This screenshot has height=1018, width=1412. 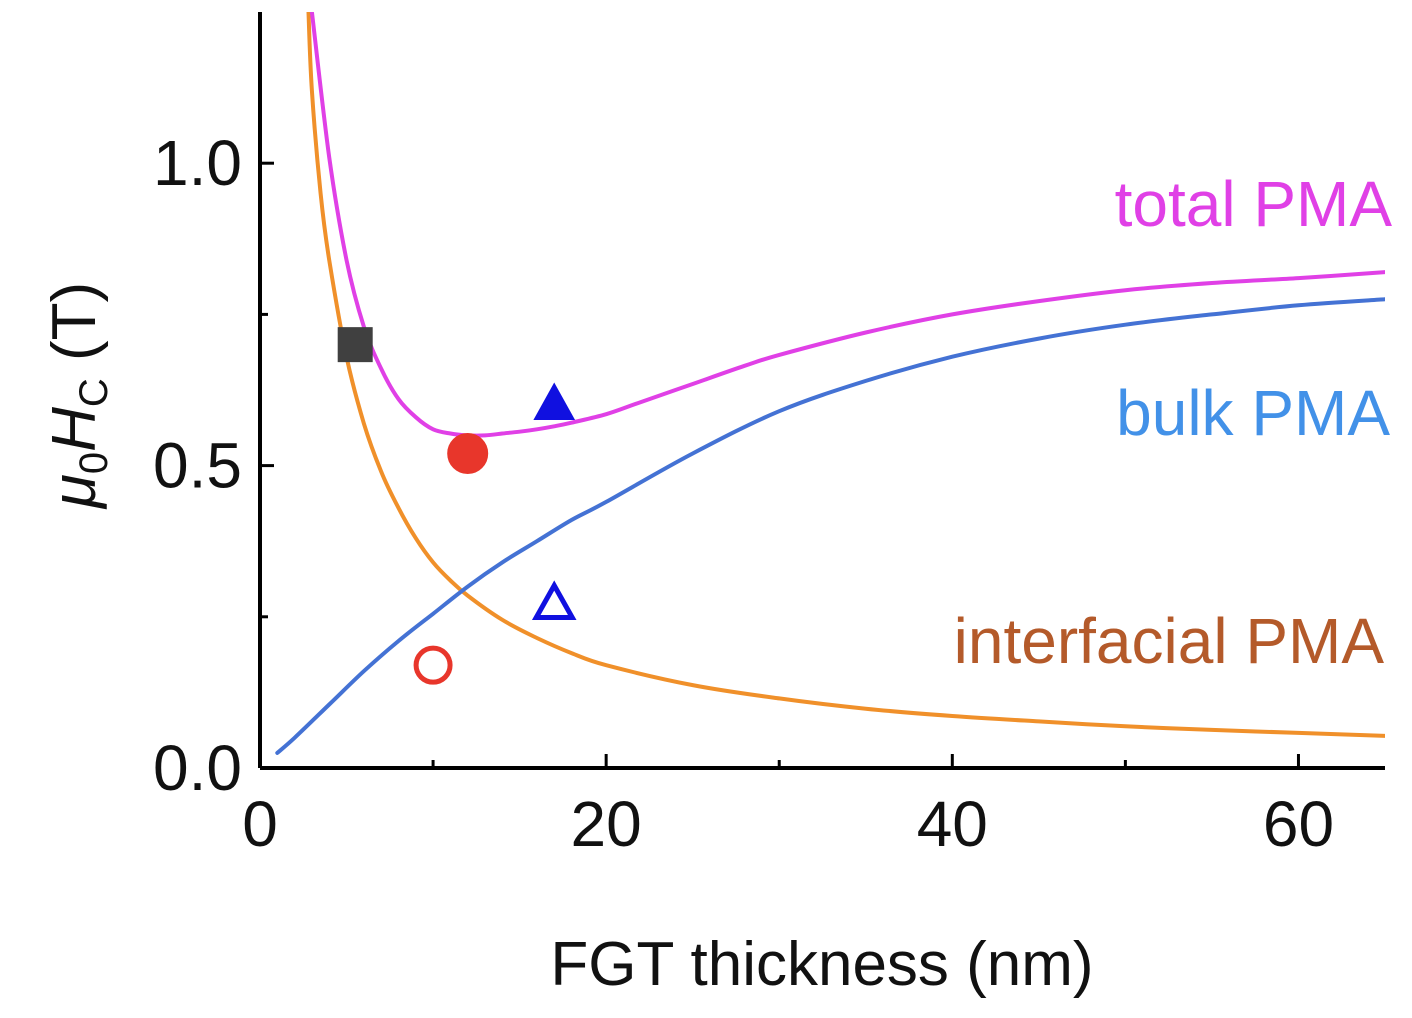 What do you see at coordinates (1253, 413) in the screenshot?
I see `label-bulk-pma: bulk PMA` at bounding box center [1253, 413].